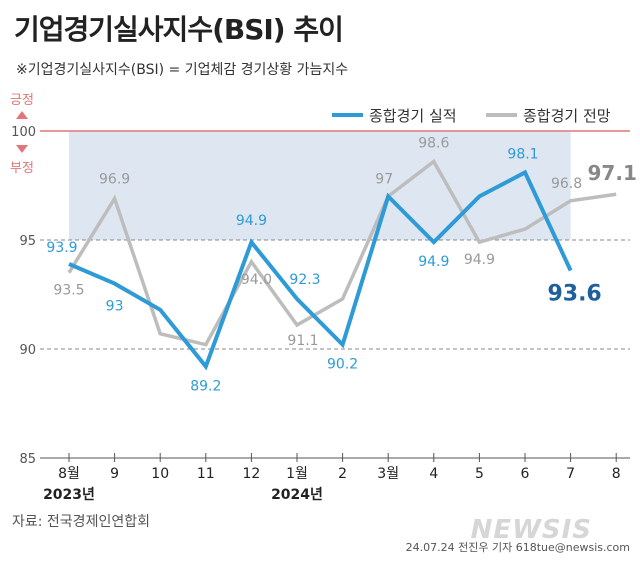 This screenshot has width=640, height=561. Describe the element at coordinates (570, 474) in the screenshot. I see `x-tick-label: 7` at that location.